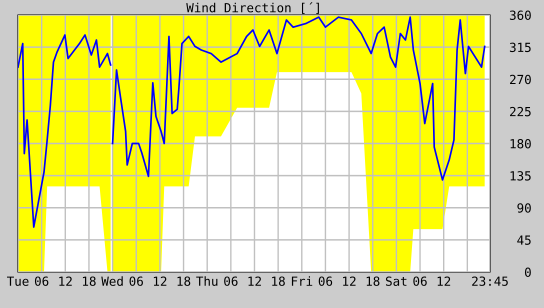  Describe the element at coordinates (396, 281) in the screenshot. I see `x-tick-label: Sat` at that location.